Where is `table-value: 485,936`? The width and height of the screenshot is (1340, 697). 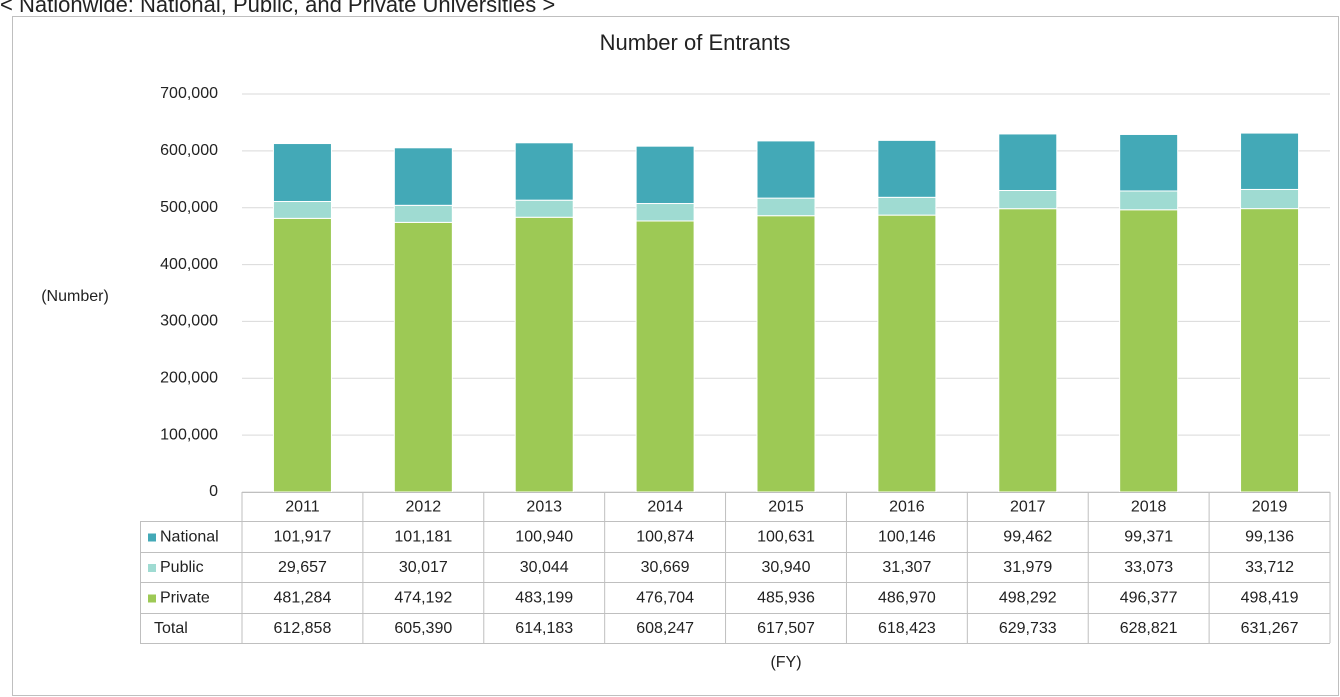
table-value: 485,936 is located at coordinates (786, 598).